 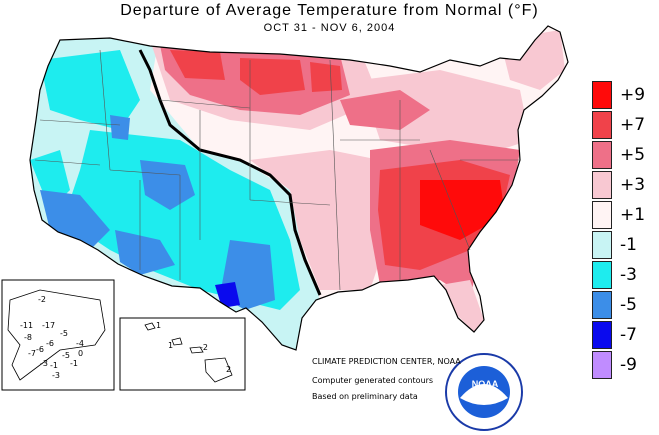 I want to click on alaska-label: -7, so click(x=32, y=353).